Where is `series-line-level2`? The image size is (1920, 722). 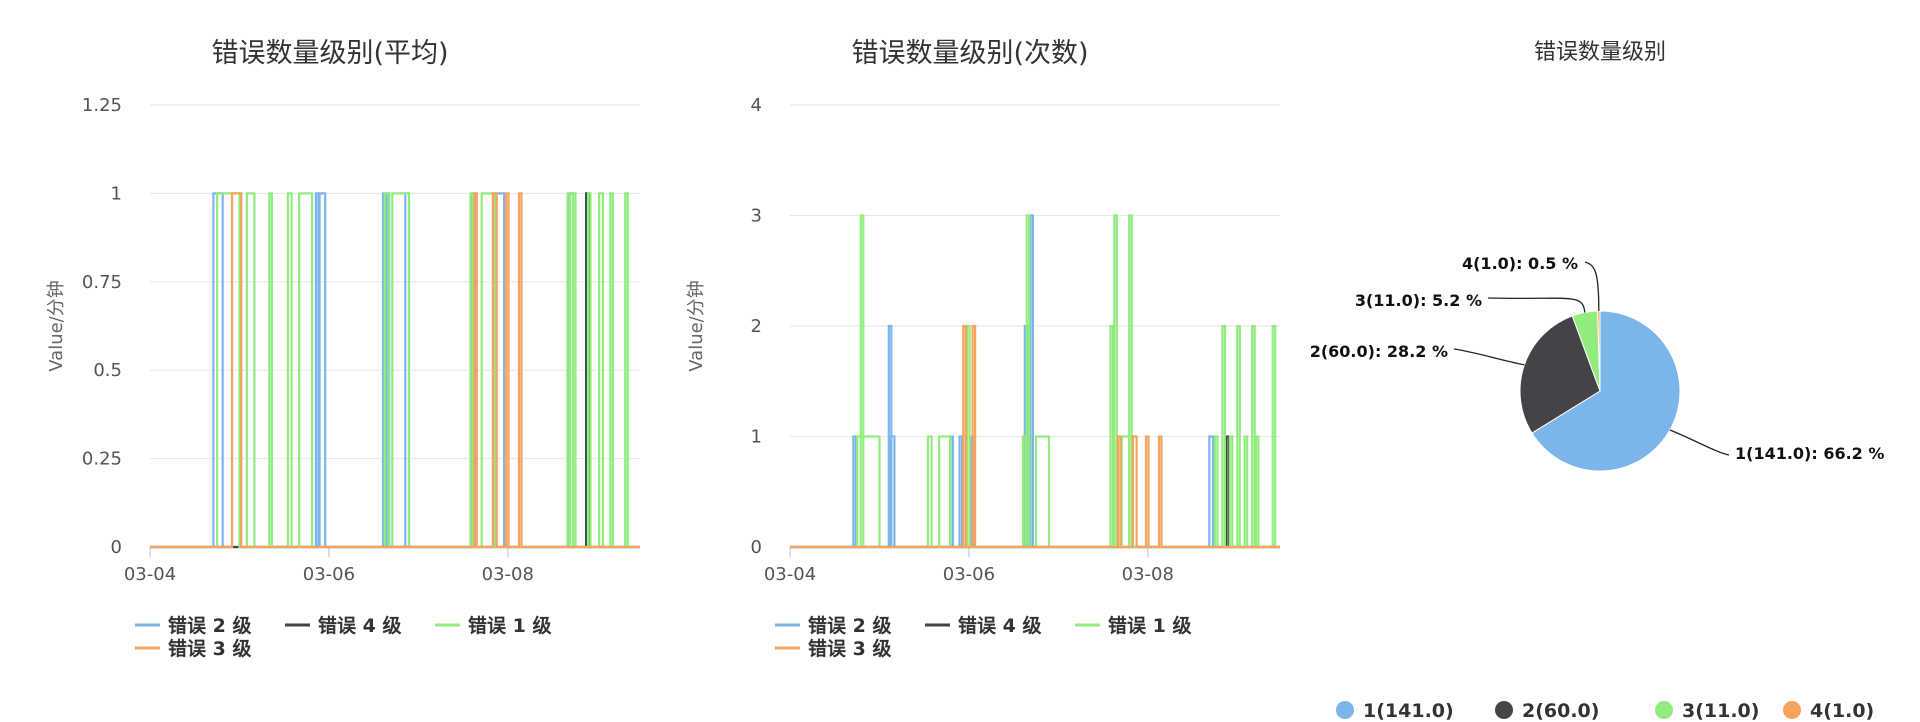 series-line-level2 is located at coordinates (1035, 381).